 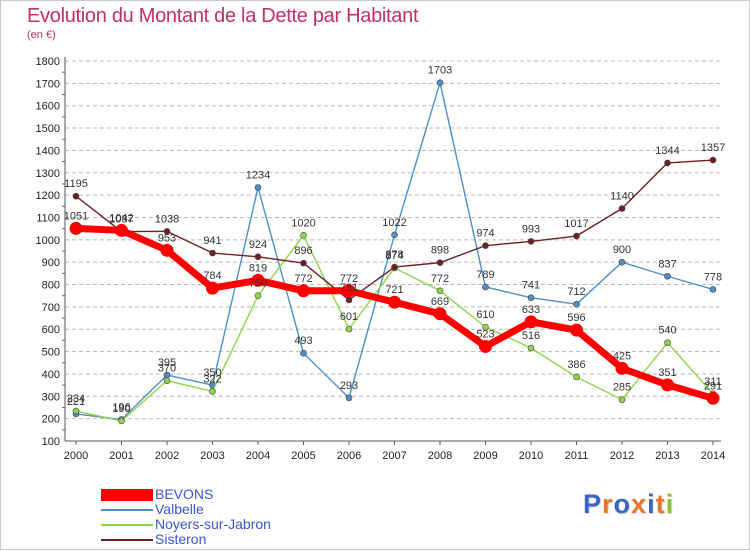 I want to click on data-point-valbelle-2010, so click(x=531, y=298).